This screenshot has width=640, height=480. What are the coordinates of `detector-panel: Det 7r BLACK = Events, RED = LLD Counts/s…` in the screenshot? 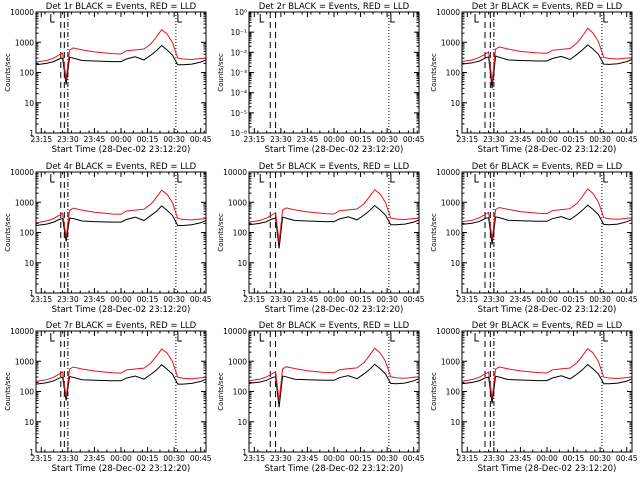 It's located at (108, 397).